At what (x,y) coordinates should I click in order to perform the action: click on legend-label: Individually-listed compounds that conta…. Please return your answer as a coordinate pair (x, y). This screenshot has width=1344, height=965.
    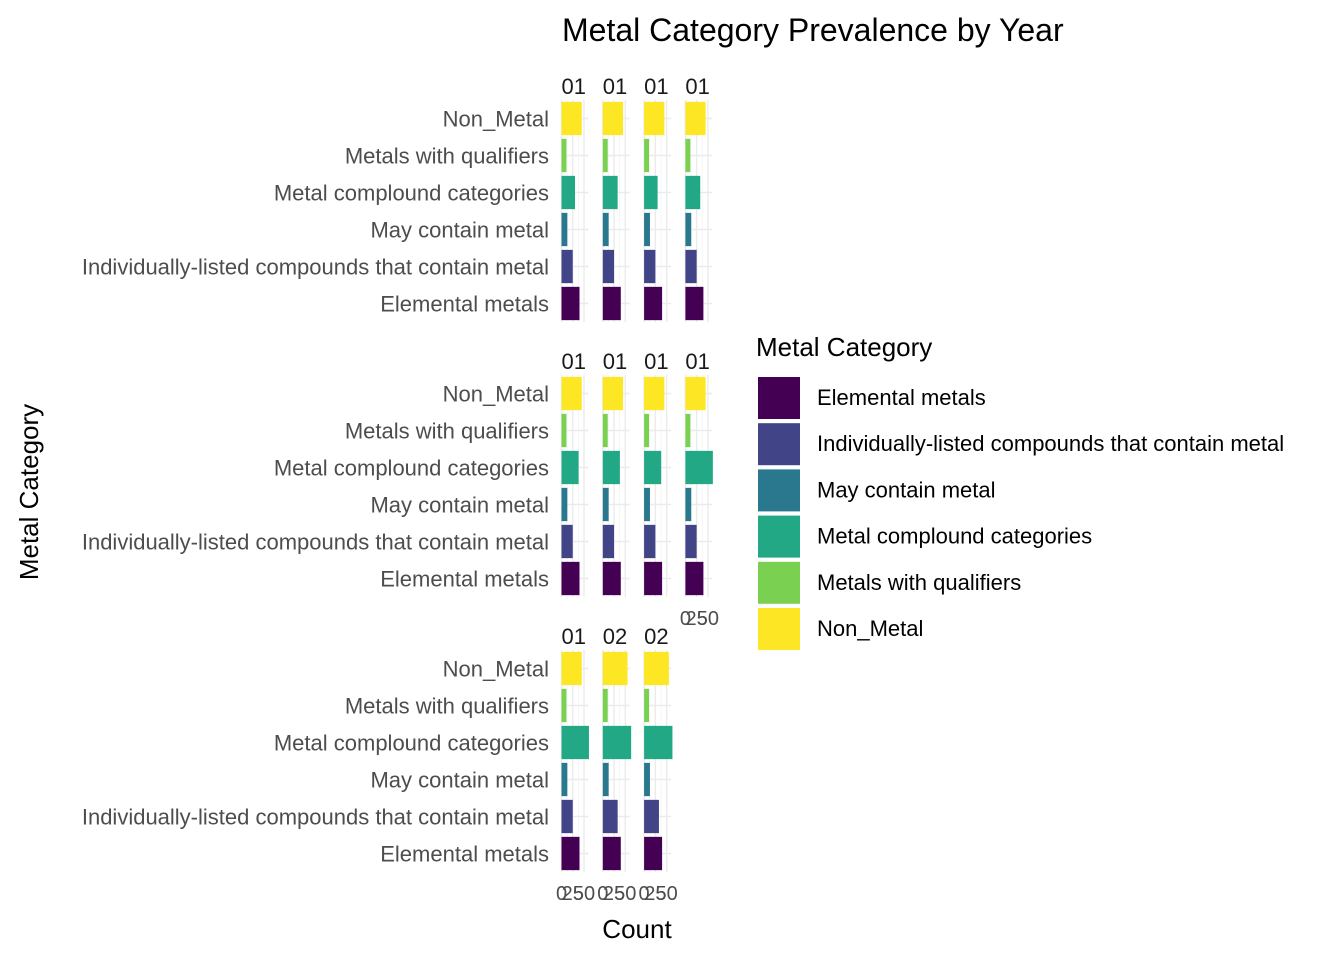
    Looking at the image, I should click on (1050, 443).